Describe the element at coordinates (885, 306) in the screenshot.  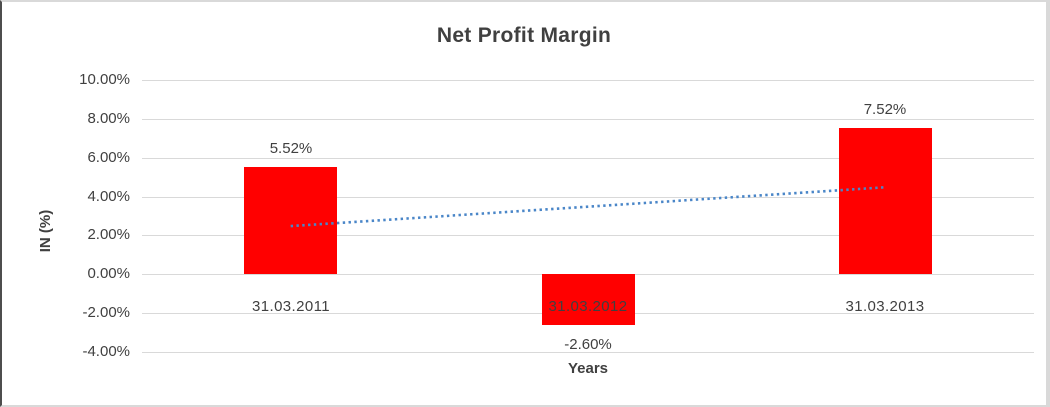
I see `x-category-label: 31.03.2013` at that location.